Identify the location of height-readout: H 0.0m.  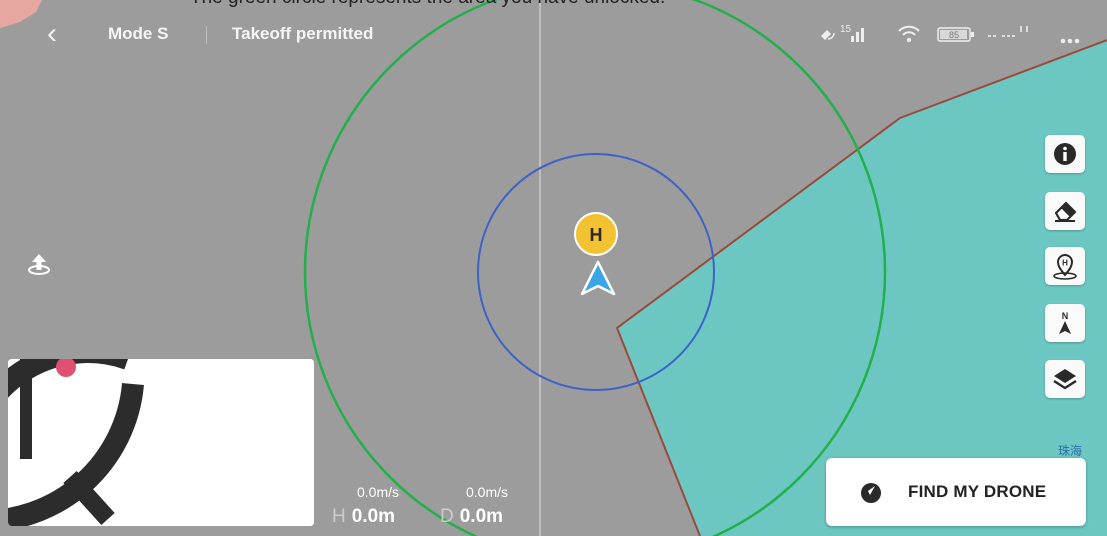
(363, 517).